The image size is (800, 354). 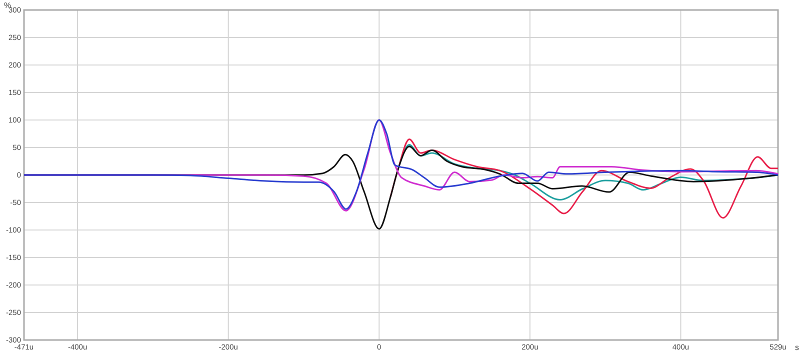 I want to click on line-series, so click(x=584, y=178).